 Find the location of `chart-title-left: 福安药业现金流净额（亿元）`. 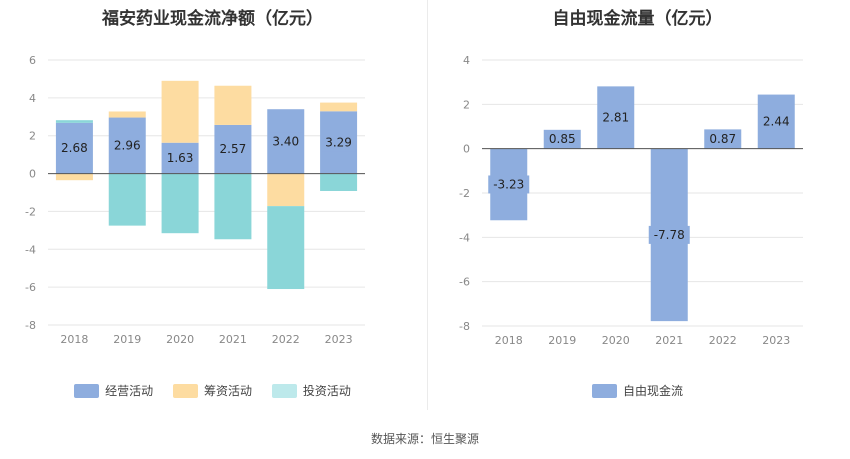

chart-title-left: 福安药业现金流净额（亿元） is located at coordinates (212, 19).